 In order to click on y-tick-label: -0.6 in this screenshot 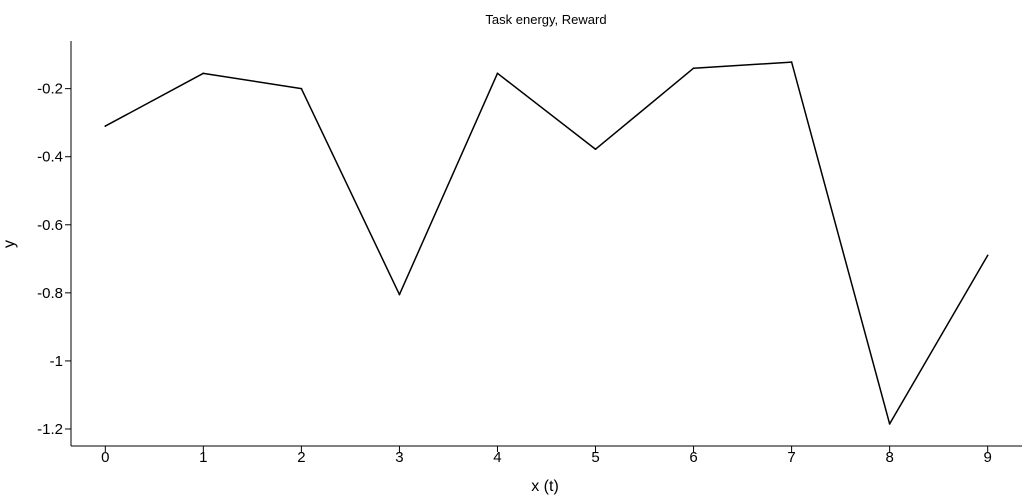, I will do `click(50, 225)`.